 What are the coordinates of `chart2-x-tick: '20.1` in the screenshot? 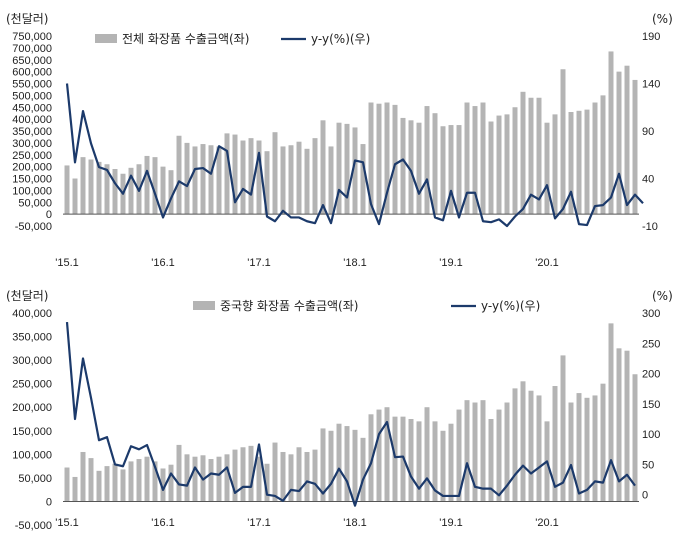 It's located at (547, 523).